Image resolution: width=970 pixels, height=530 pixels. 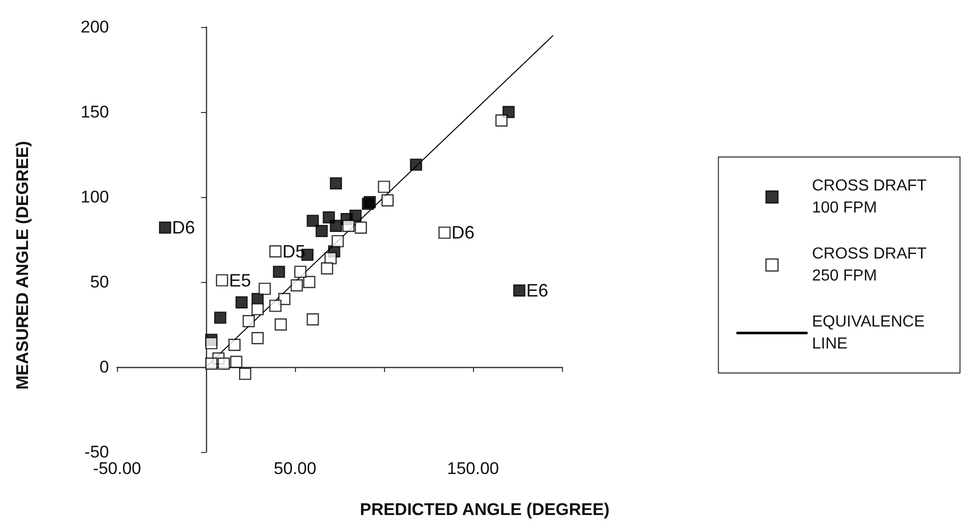 What do you see at coordinates (117, 468) in the screenshot?
I see `x-tick-label: -50.00` at bounding box center [117, 468].